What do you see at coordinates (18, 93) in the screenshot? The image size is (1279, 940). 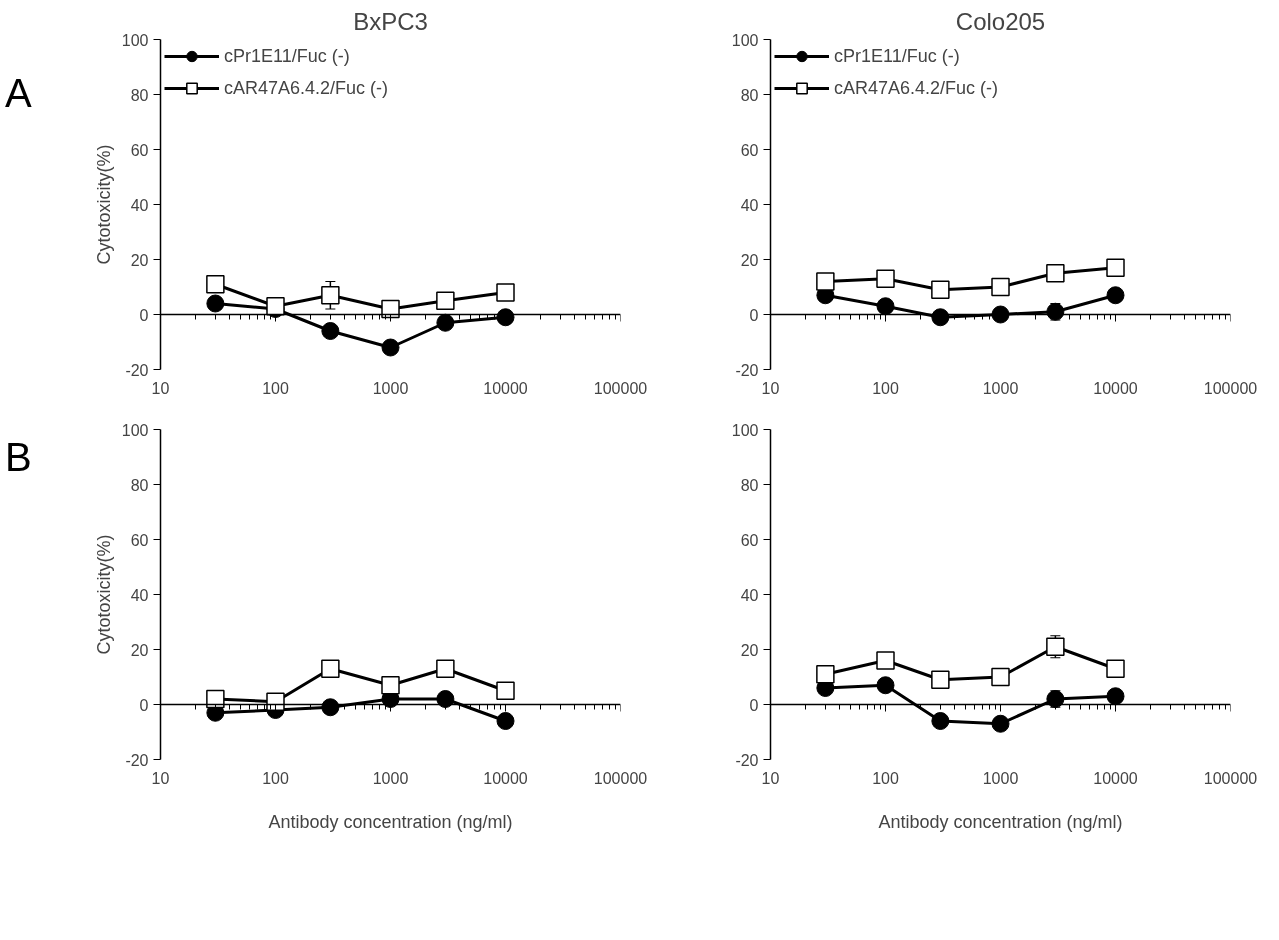 I see `text: A` at bounding box center [18, 93].